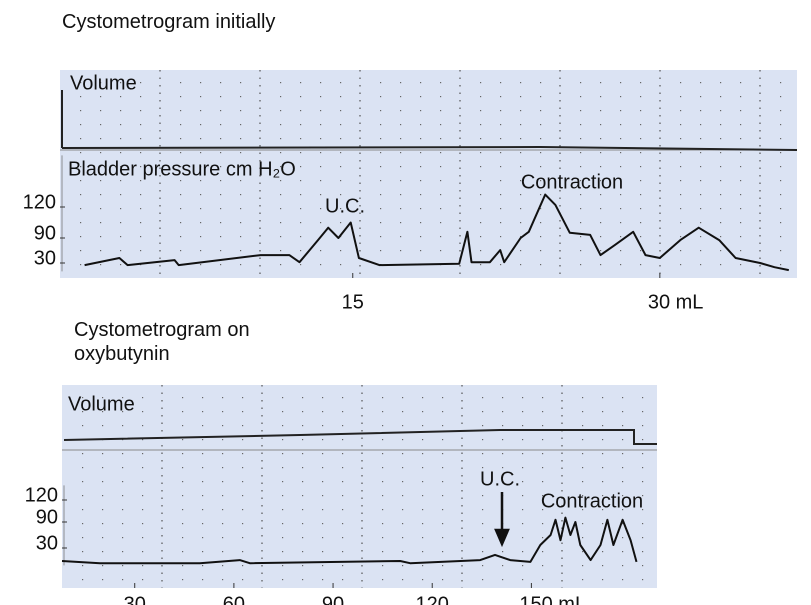 This screenshot has height=605, width=811. What do you see at coordinates (45, 233) in the screenshot?
I see `y-tick-label: 90` at bounding box center [45, 233].